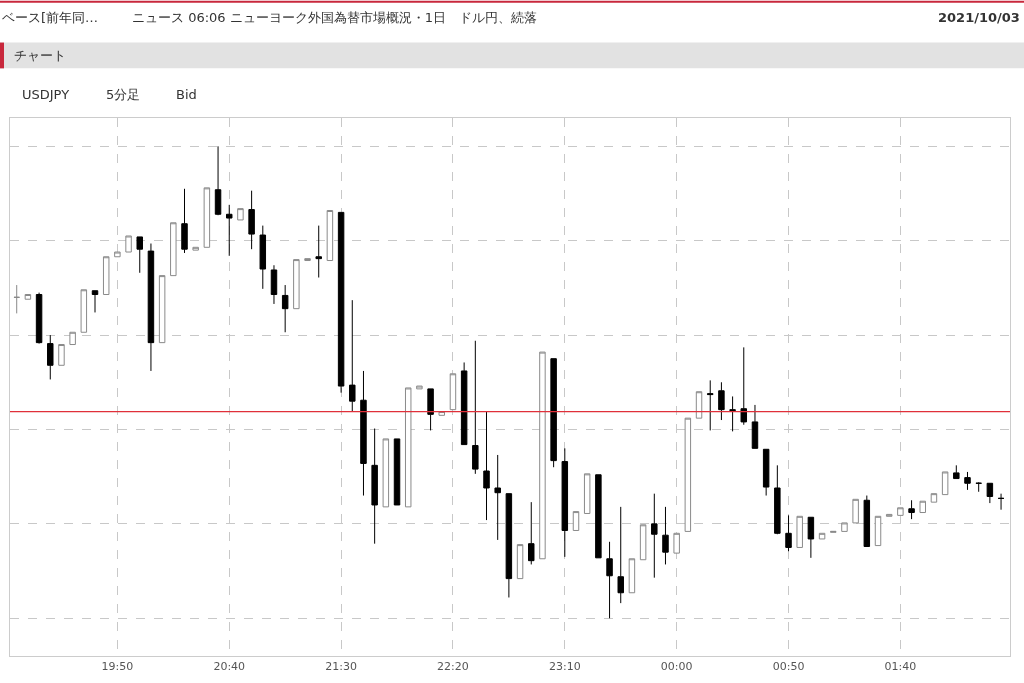 The height and width of the screenshot is (683, 1024). What do you see at coordinates (40, 55) in the screenshot?
I see `chart-title: チャート` at bounding box center [40, 55].